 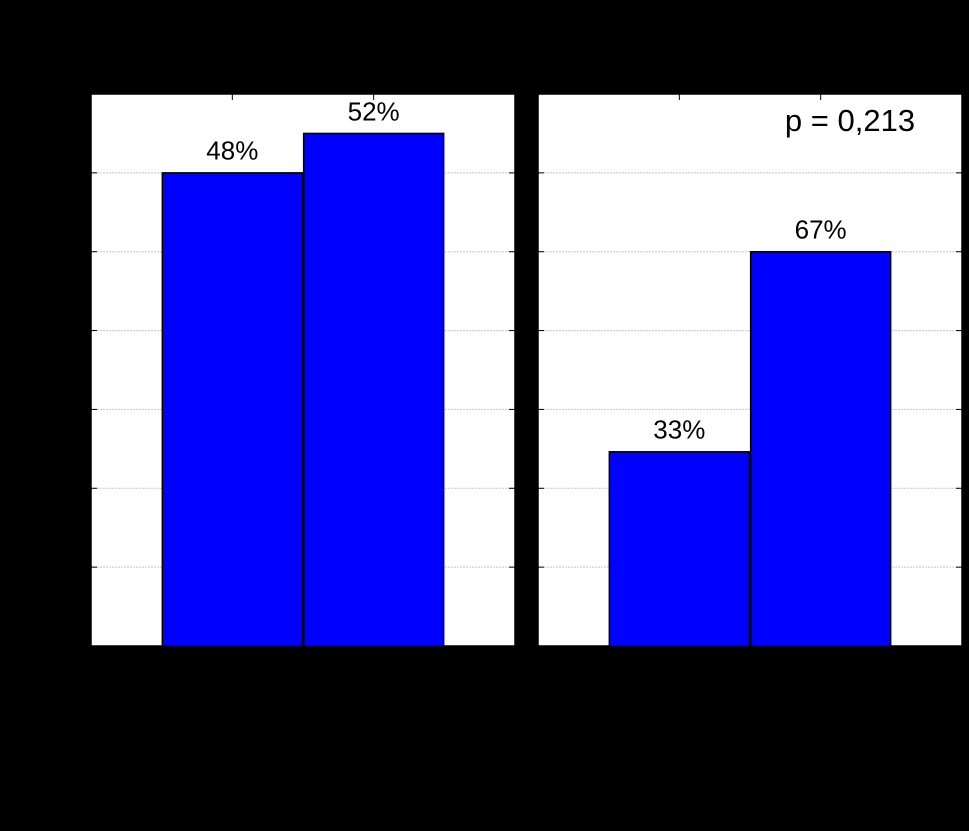 I want to click on value-label: 67%, so click(x=821, y=230).